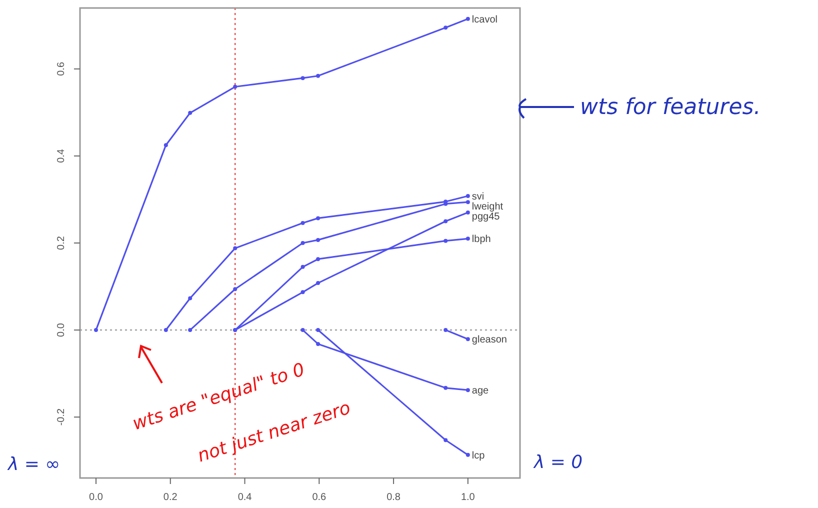 The width and height of the screenshot is (818, 508). What do you see at coordinates (488, 207) in the screenshot?
I see `series-label: lweight` at bounding box center [488, 207].